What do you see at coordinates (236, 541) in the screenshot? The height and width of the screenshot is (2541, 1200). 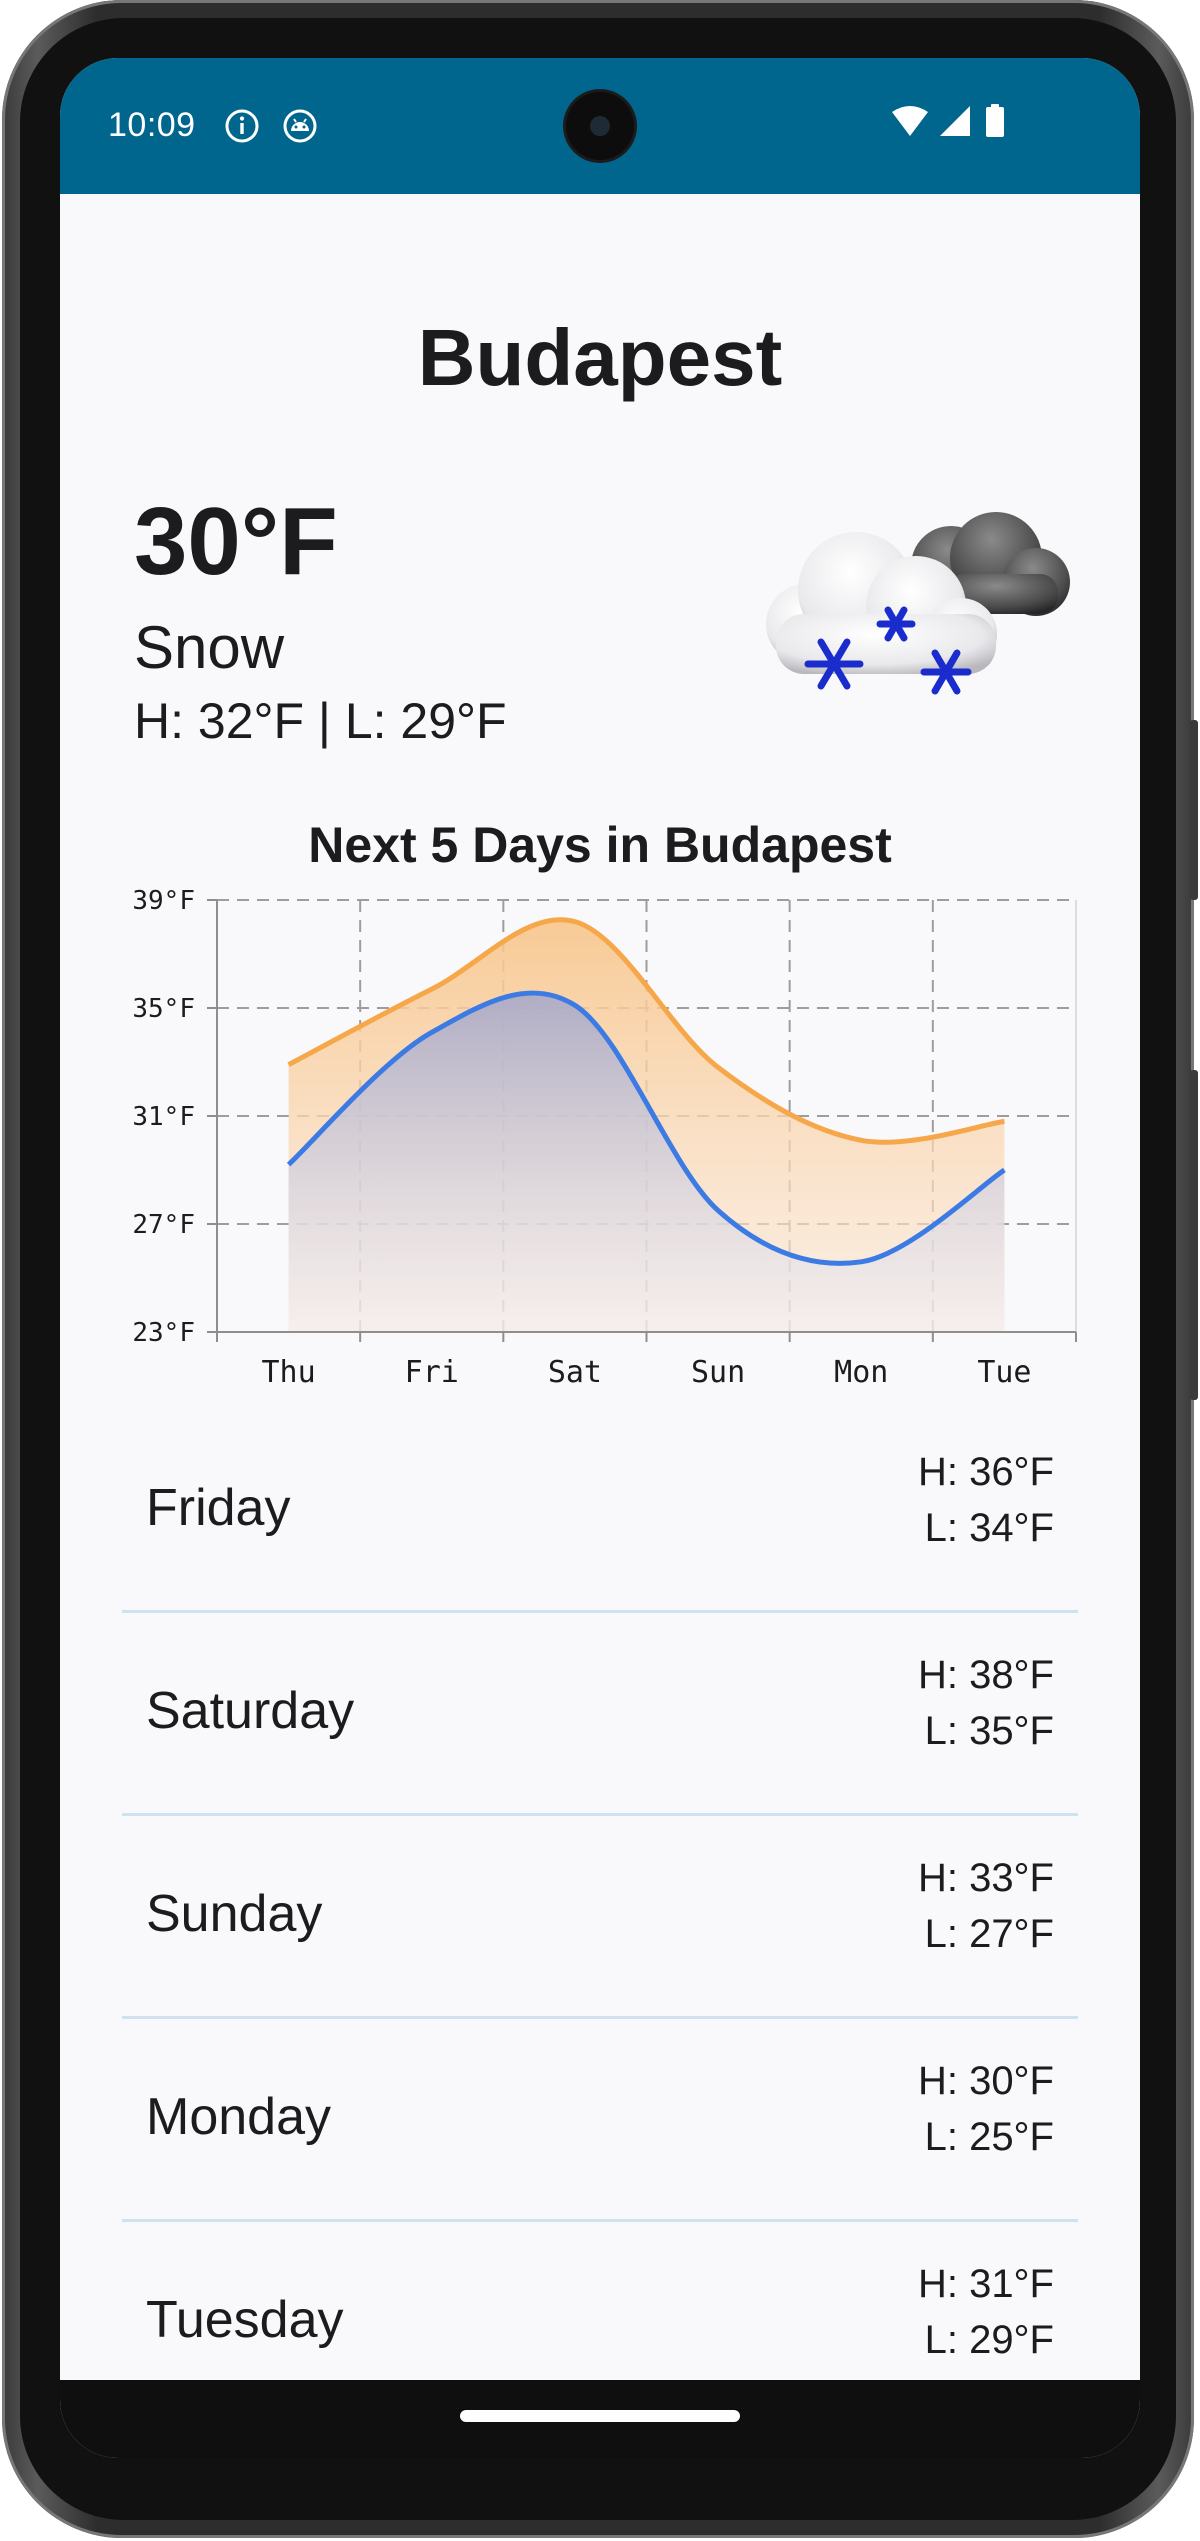 I see `current-temperature: 30°F` at bounding box center [236, 541].